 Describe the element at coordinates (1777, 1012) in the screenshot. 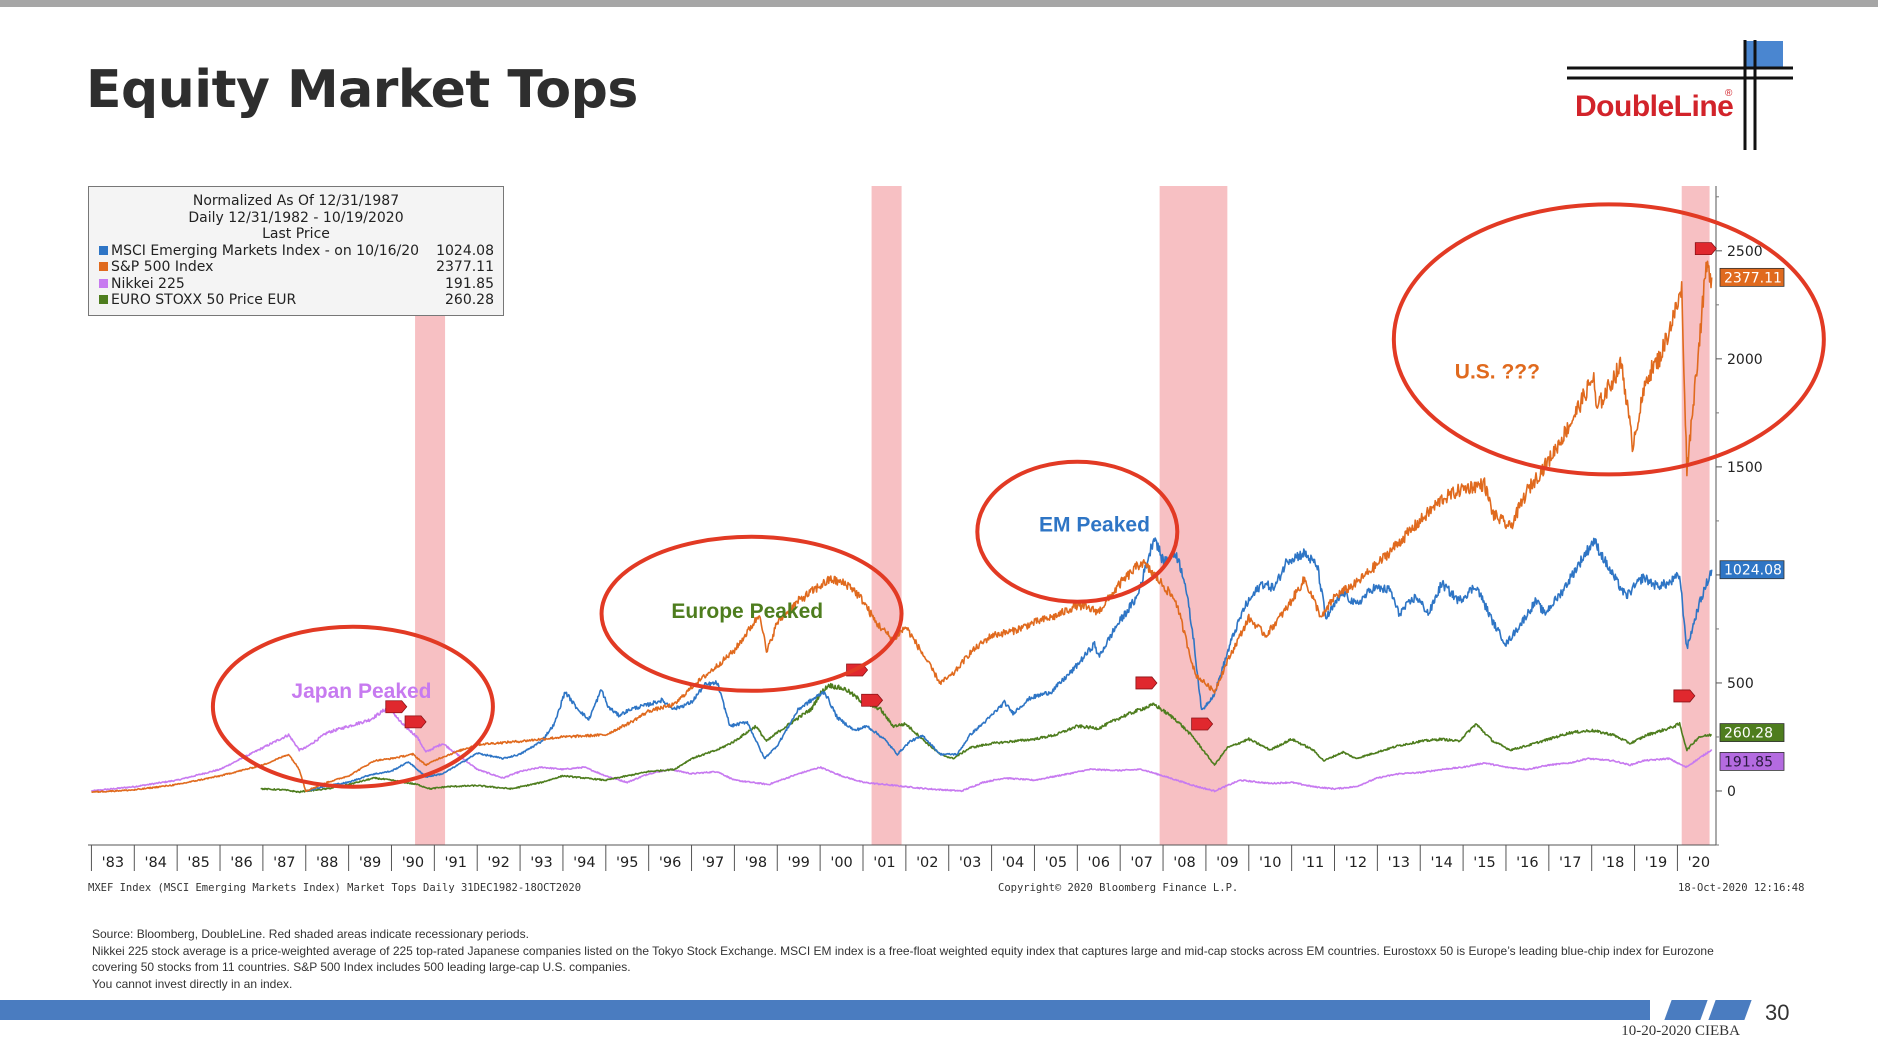

I see `page-number: 30` at that location.